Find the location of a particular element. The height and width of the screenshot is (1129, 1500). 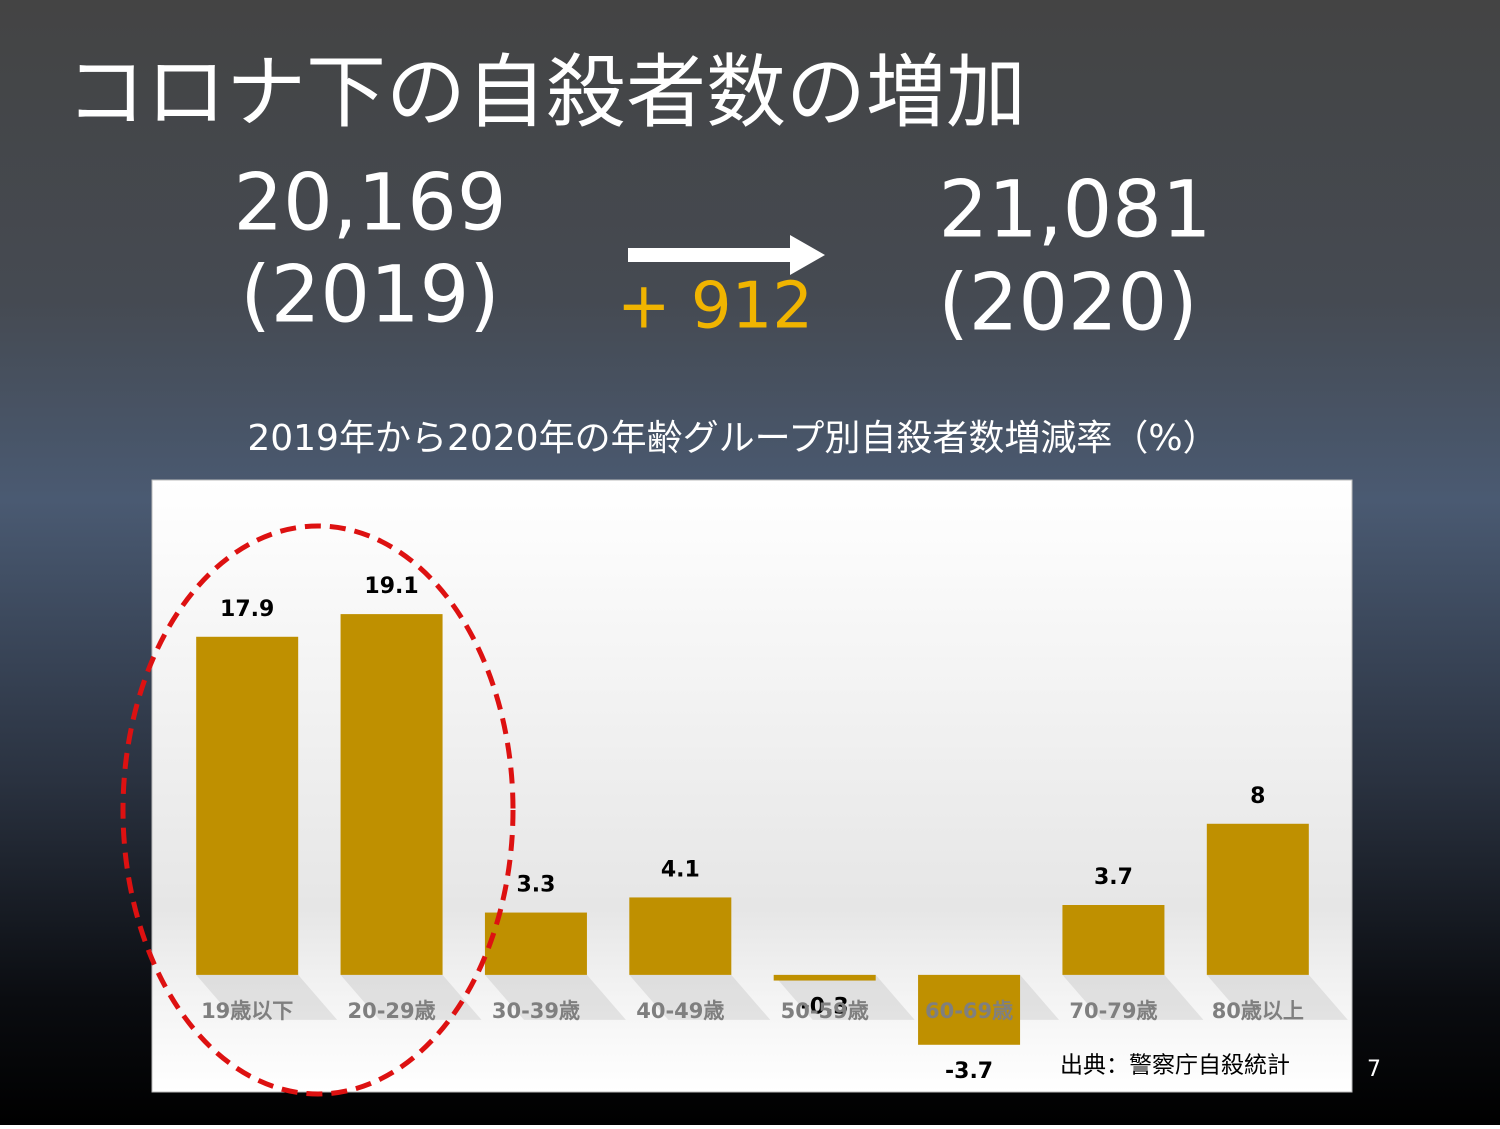

x-tick-label: 20-29歳 is located at coordinates (391, 1011).